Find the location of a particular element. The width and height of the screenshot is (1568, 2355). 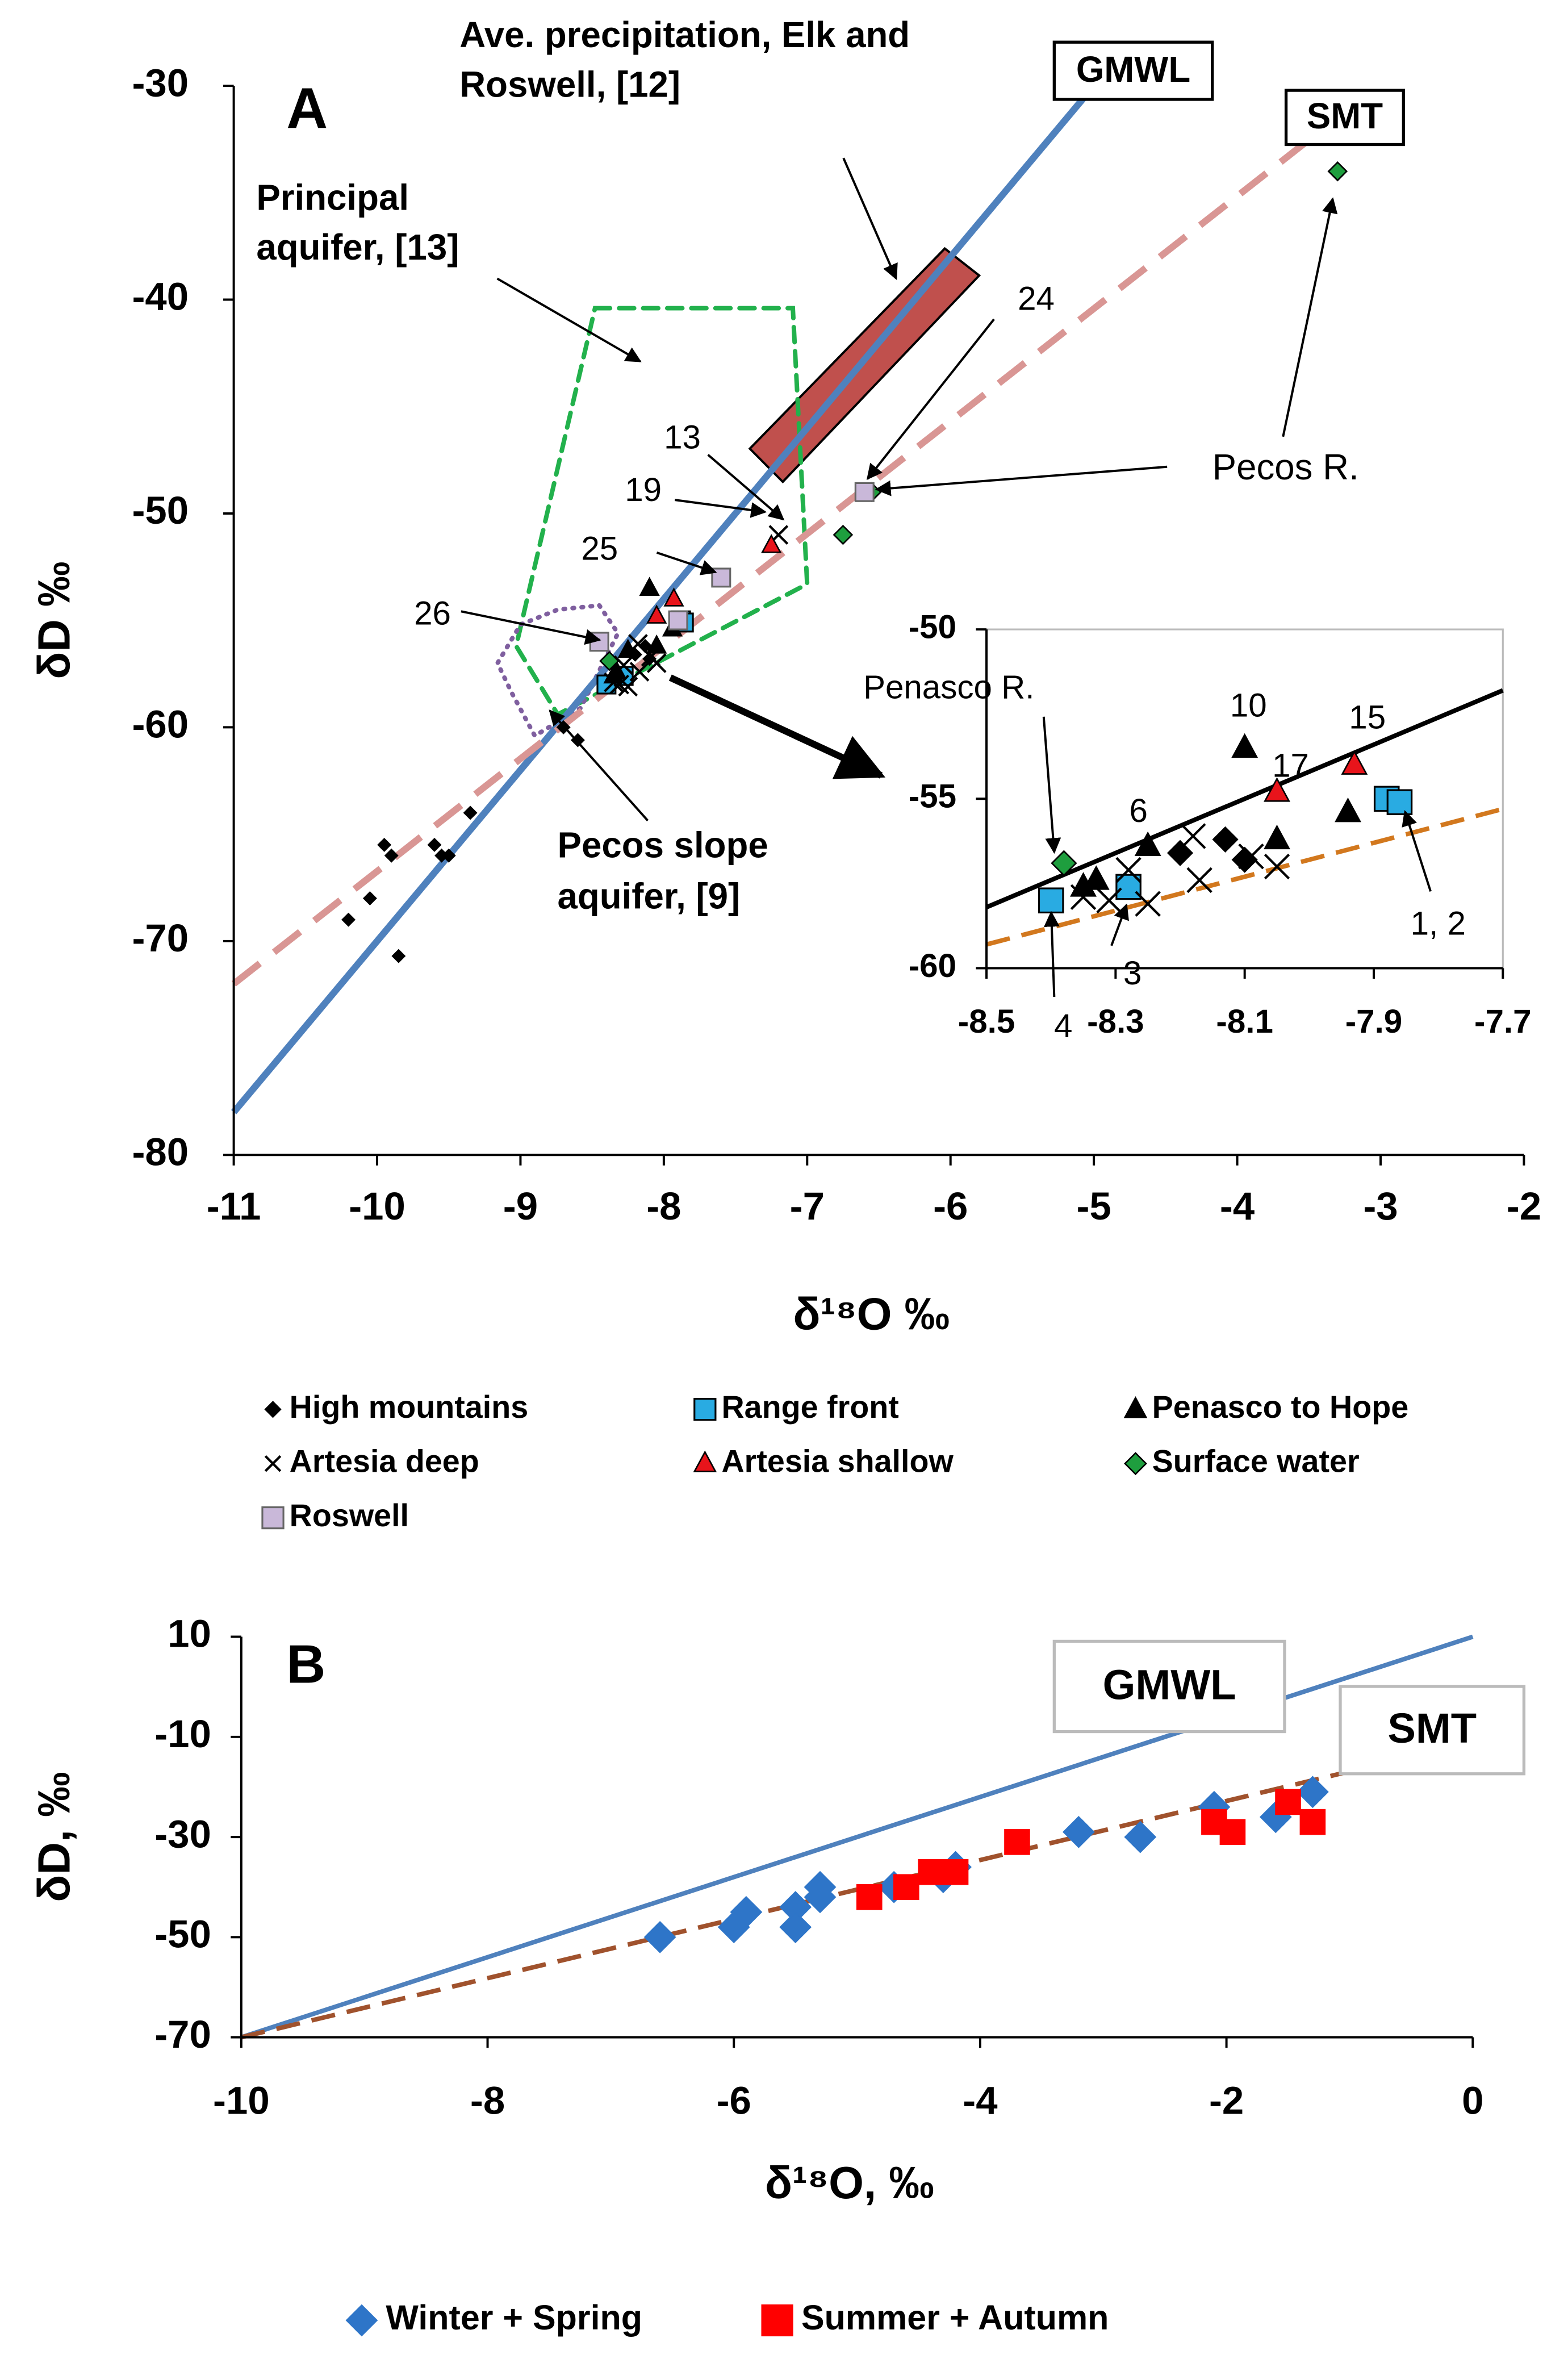

legend-label: Artesia shallow is located at coordinates (837, 1461).